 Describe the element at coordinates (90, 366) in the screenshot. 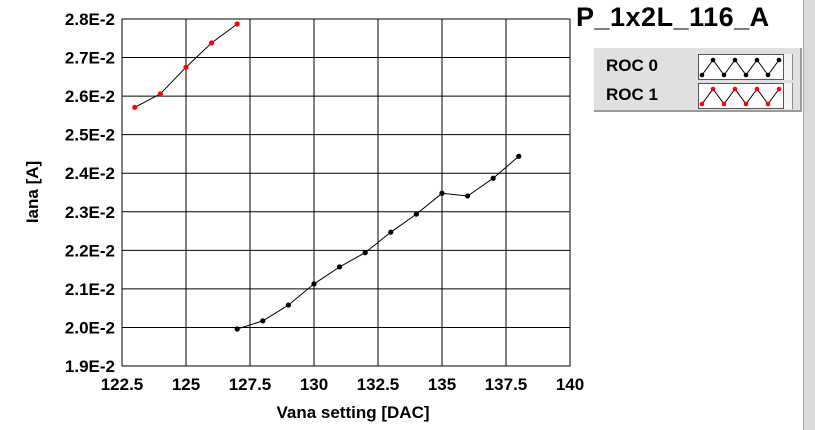

I see `y-tick-label: 1.9E-2` at that location.